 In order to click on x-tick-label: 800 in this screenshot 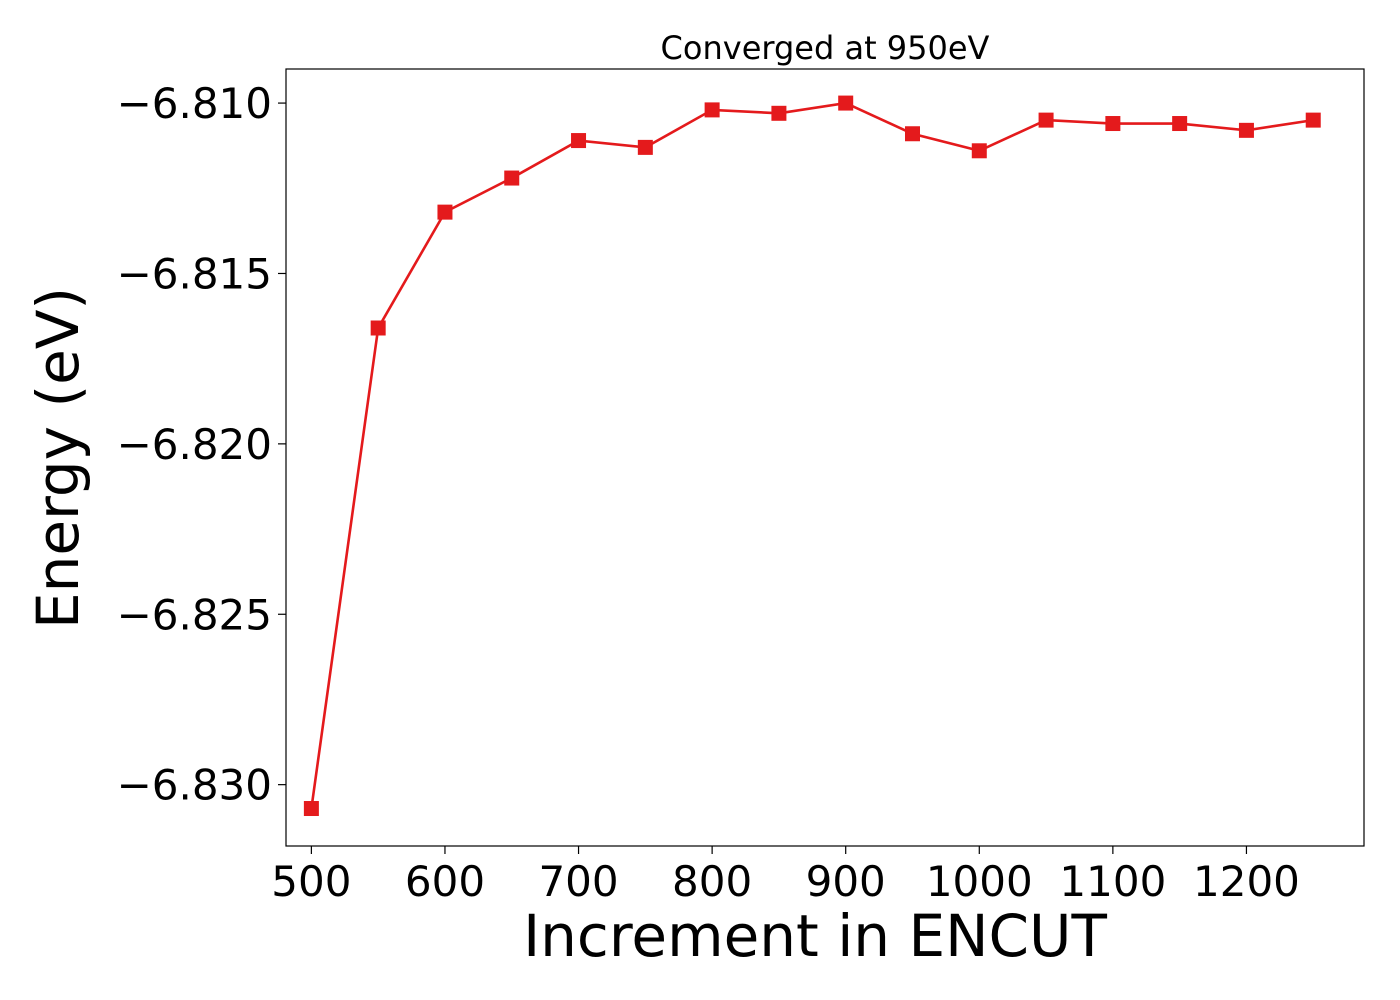, I will do `click(712, 881)`.